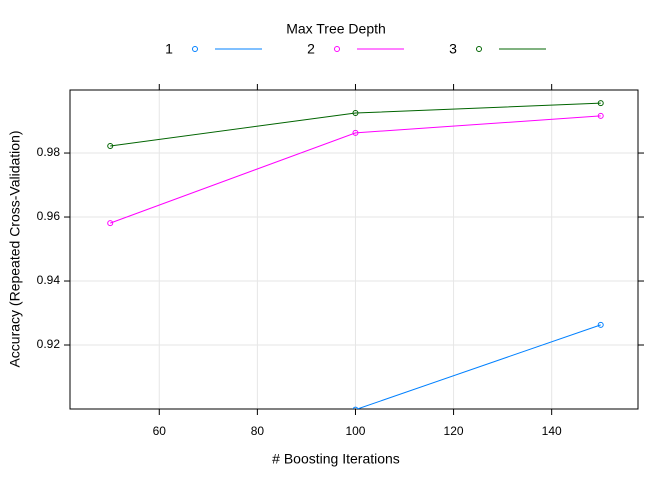 This screenshot has height=485, width=672. Describe the element at coordinates (311, 49) in the screenshot. I see `legend-label: 2` at that location.